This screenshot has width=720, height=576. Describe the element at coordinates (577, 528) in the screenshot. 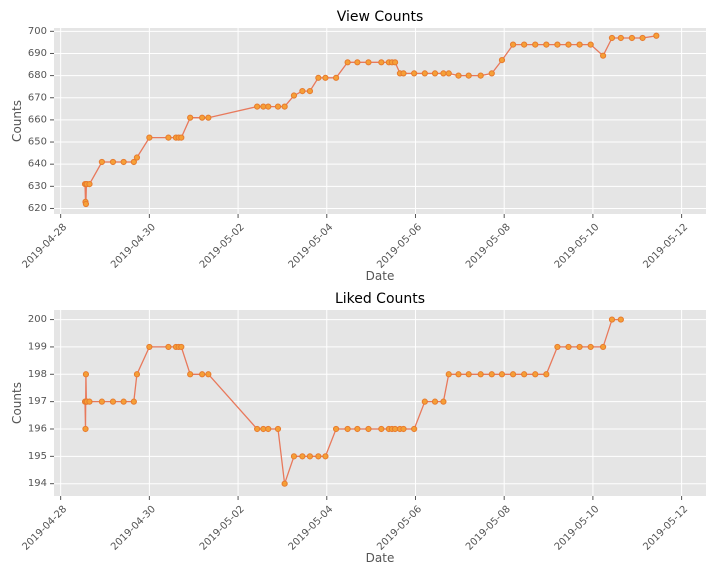

I see `likes-x-tick-label: 2019-05-10` at that location.